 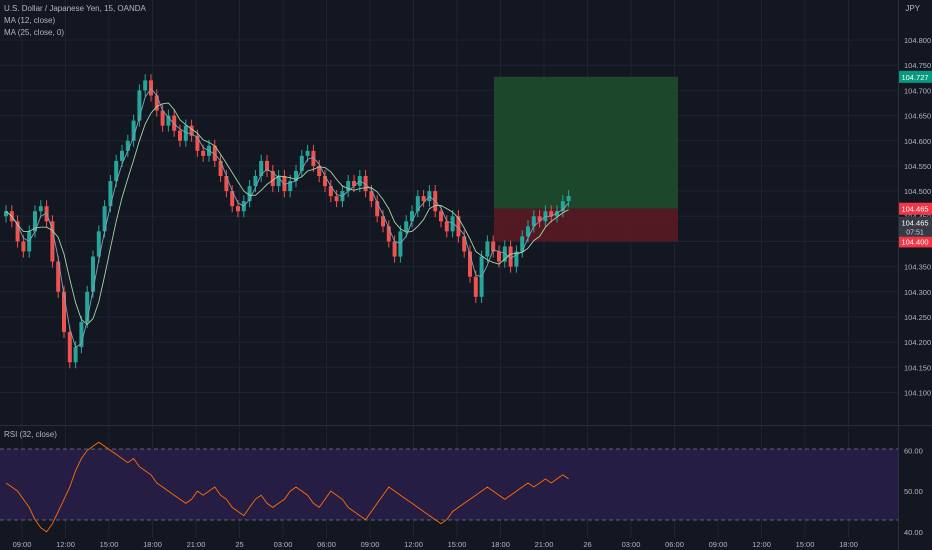 What do you see at coordinates (917, 191) in the screenshot?
I see `price-tick-label: 104.500` at bounding box center [917, 191].